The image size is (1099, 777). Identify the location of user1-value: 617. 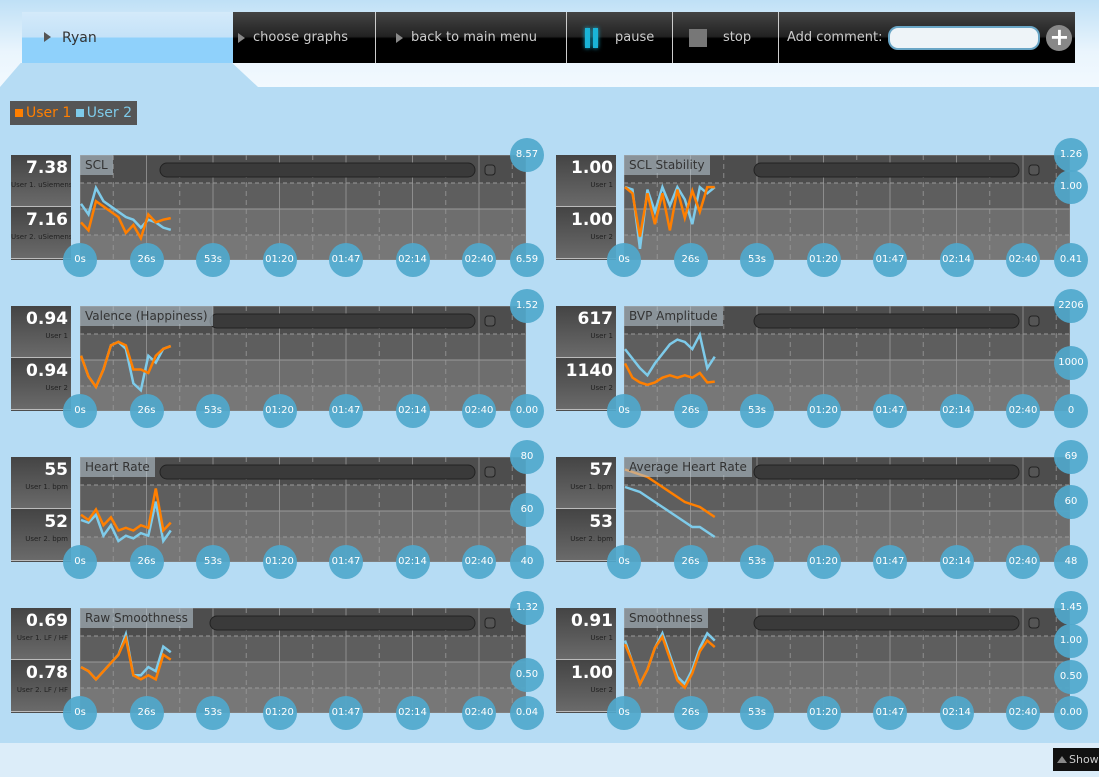
(595, 319).